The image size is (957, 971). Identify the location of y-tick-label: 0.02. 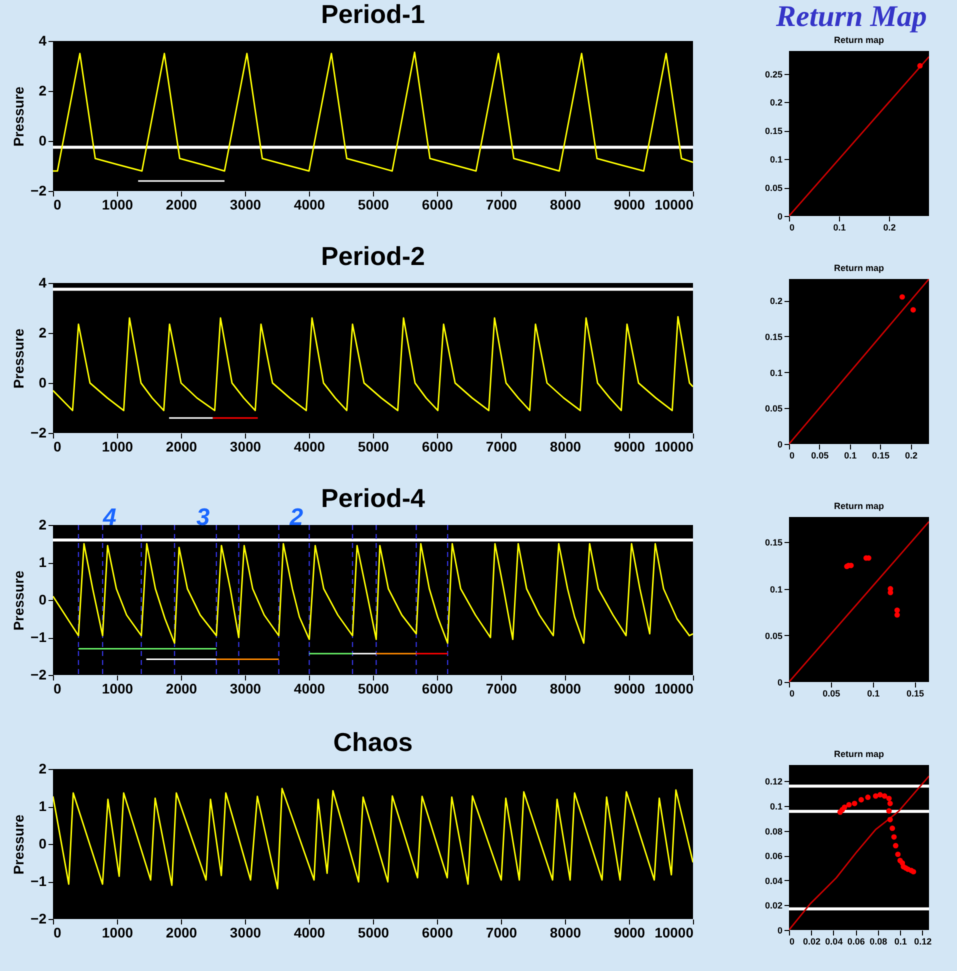
(773, 905).